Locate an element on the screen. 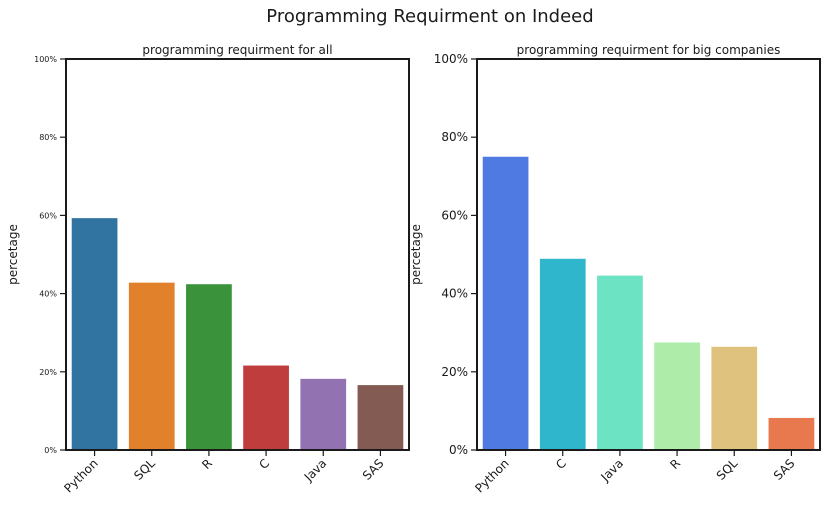  figure-title: Programming Requirment on Indeed is located at coordinates (429, 16).